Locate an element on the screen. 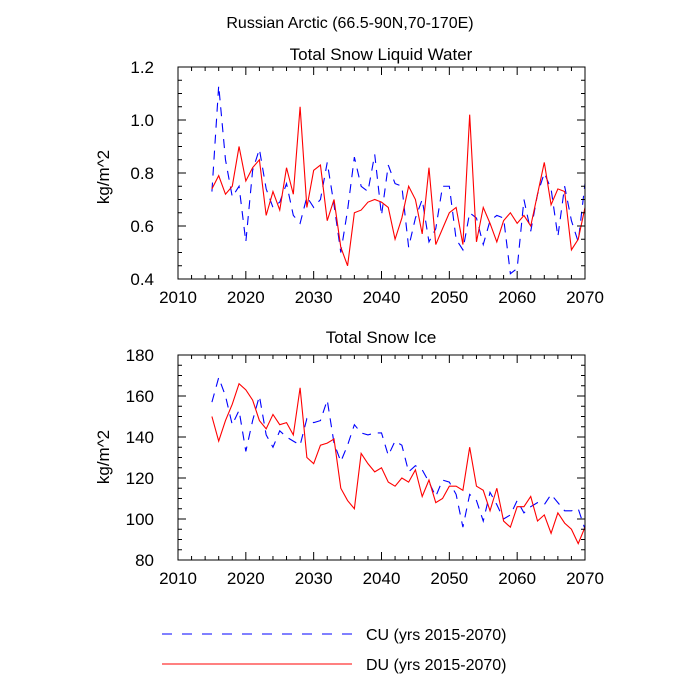  y-tick-label: 0.6 is located at coordinates (142, 226).